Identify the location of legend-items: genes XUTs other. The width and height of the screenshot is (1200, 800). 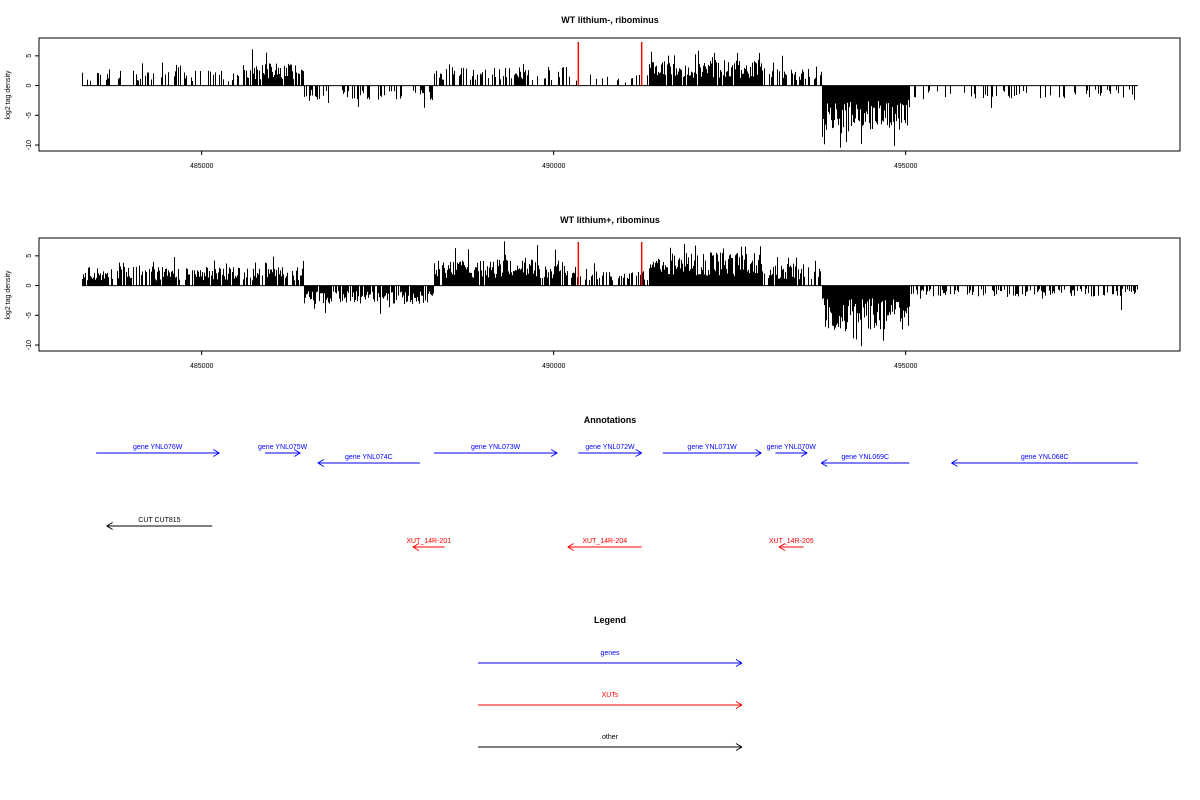
(610, 700).